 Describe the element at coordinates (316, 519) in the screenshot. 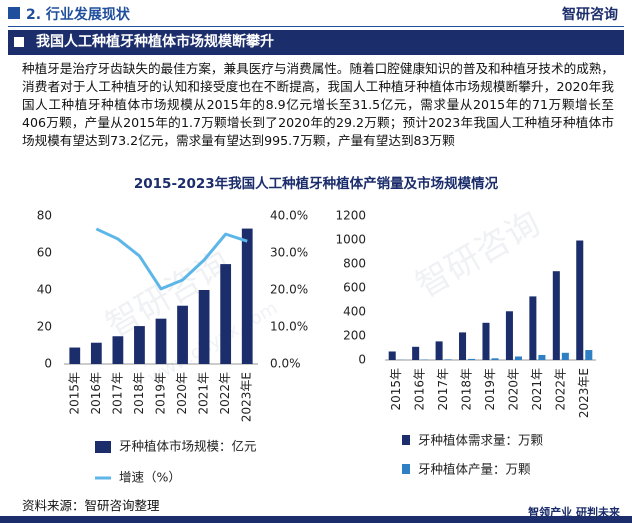

I see `footer-bar` at that location.